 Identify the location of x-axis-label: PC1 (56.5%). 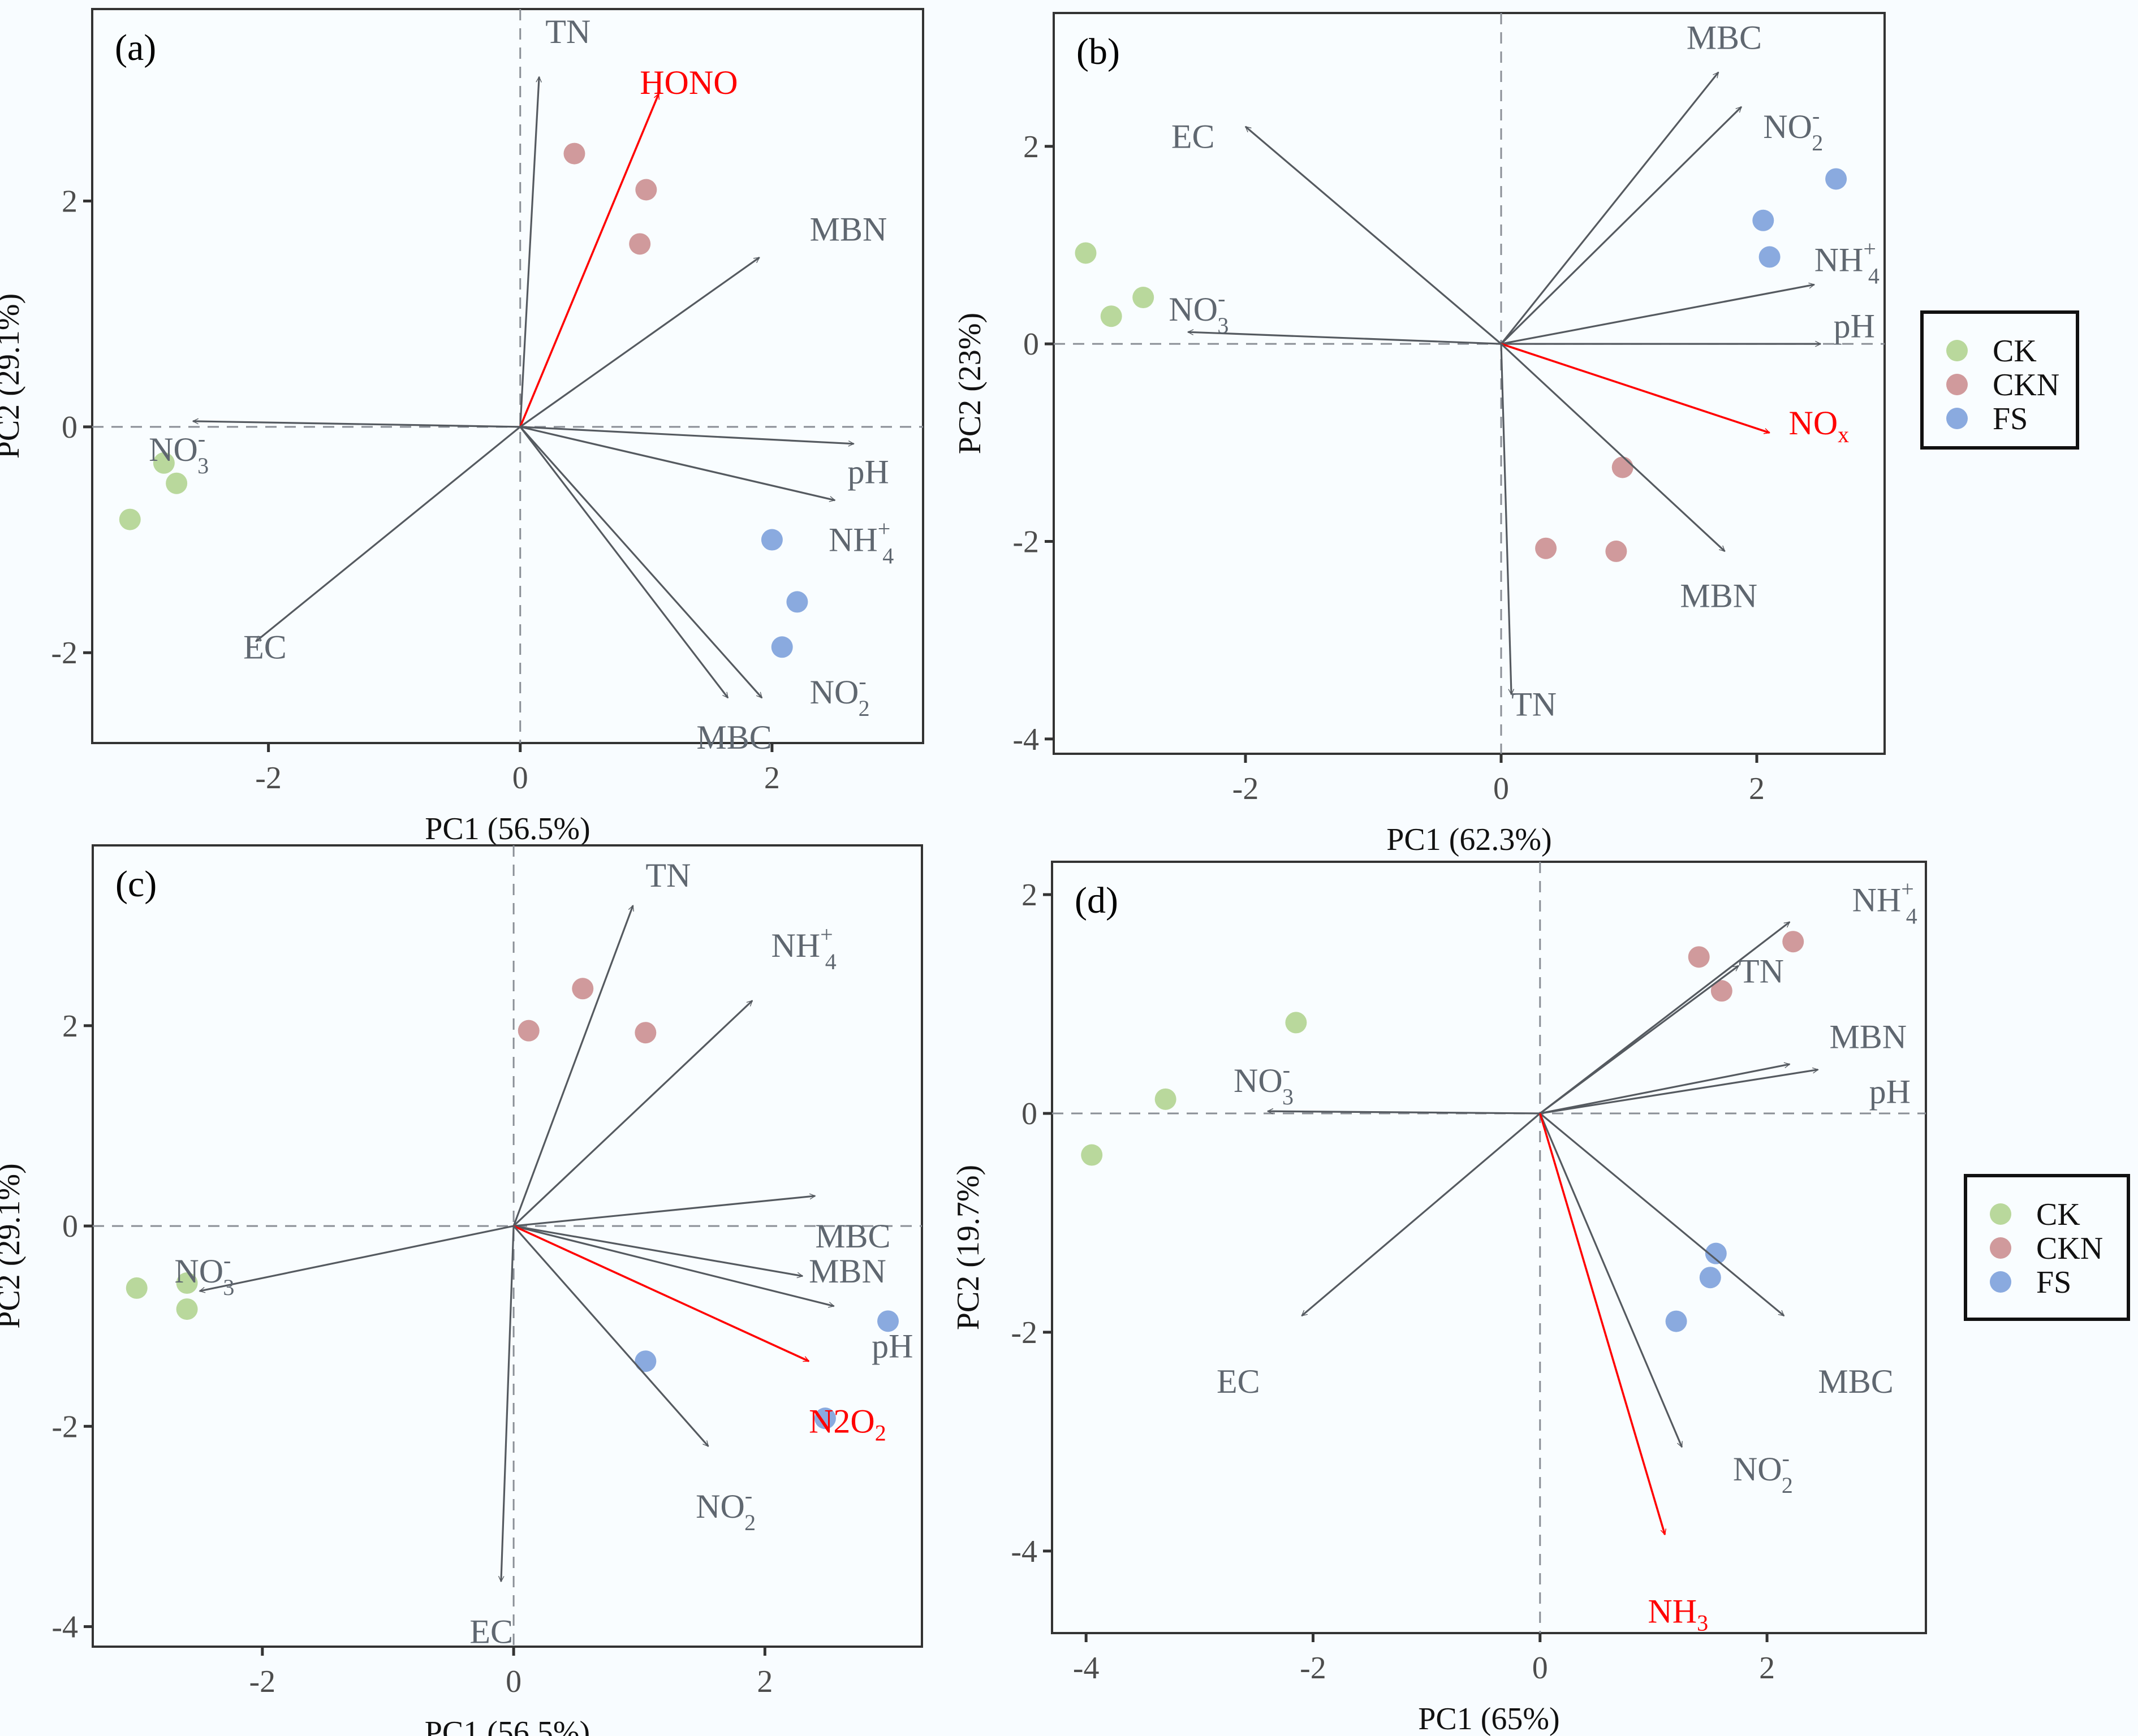
(507, 829).